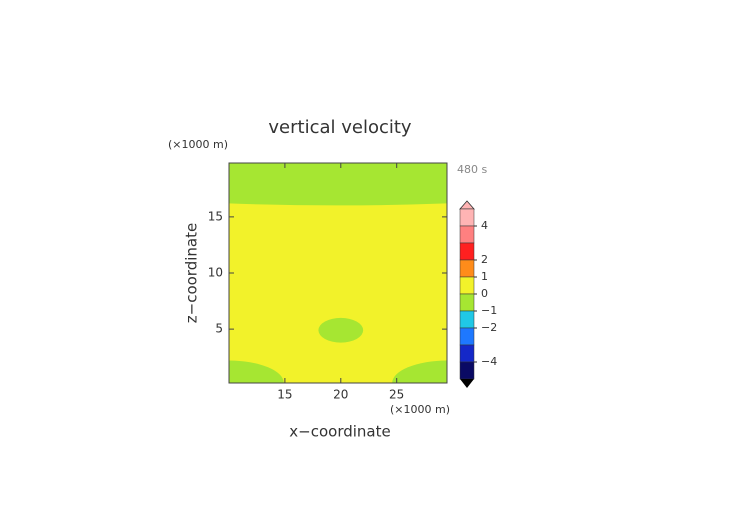 The width and height of the screenshot is (752, 532). I want to click on colorbar-tick-label: −4, so click(489, 361).